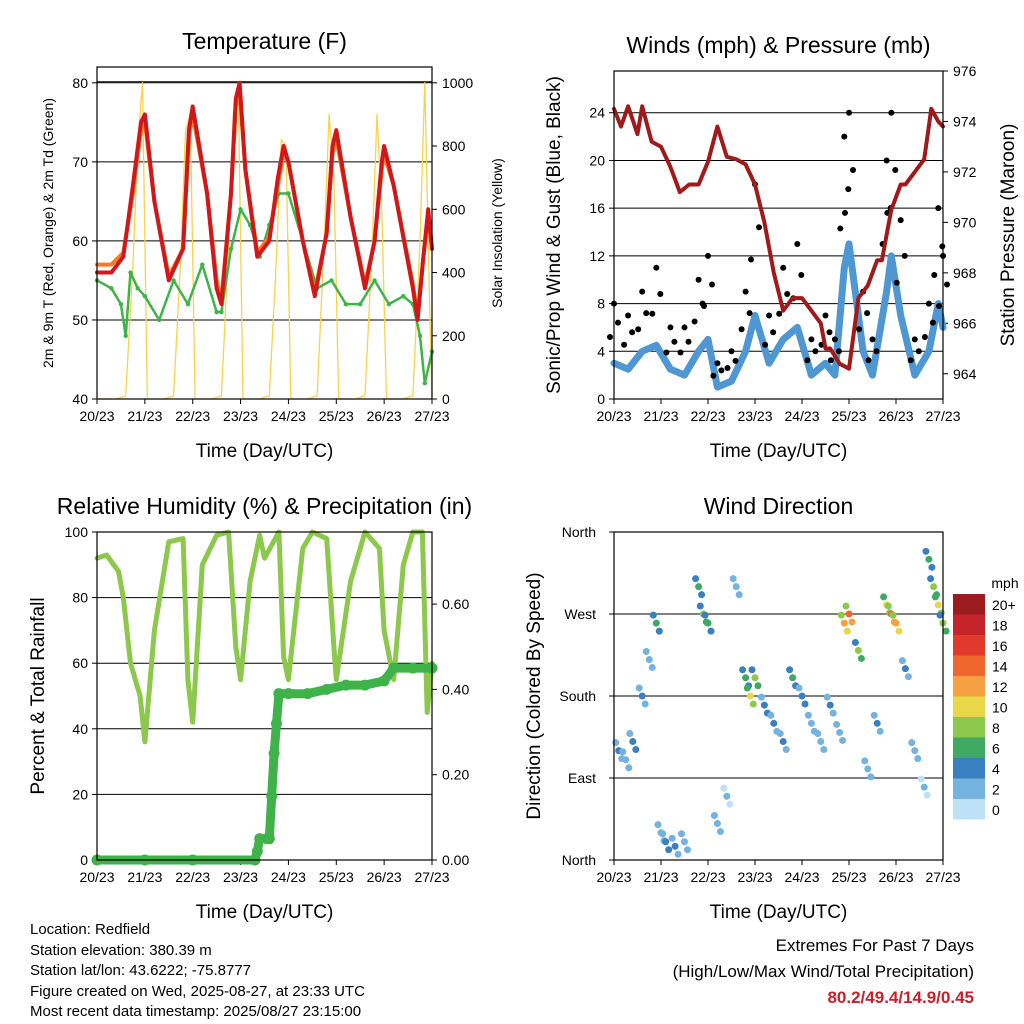 The width and height of the screenshot is (1024, 1024). I want to click on panel0-y2tick-label: 800, so click(454, 146).